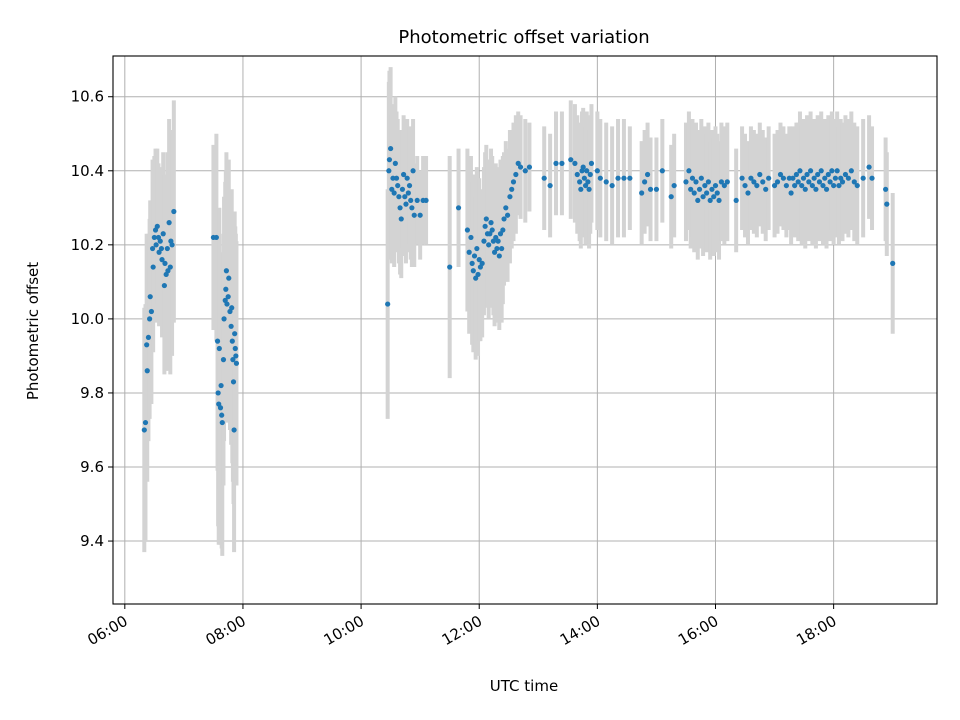 Image resolution: width=960 pixels, height=720 pixels. Describe the element at coordinates (580, 630) in the screenshot. I see `x-tick-label: 14:00` at that location.